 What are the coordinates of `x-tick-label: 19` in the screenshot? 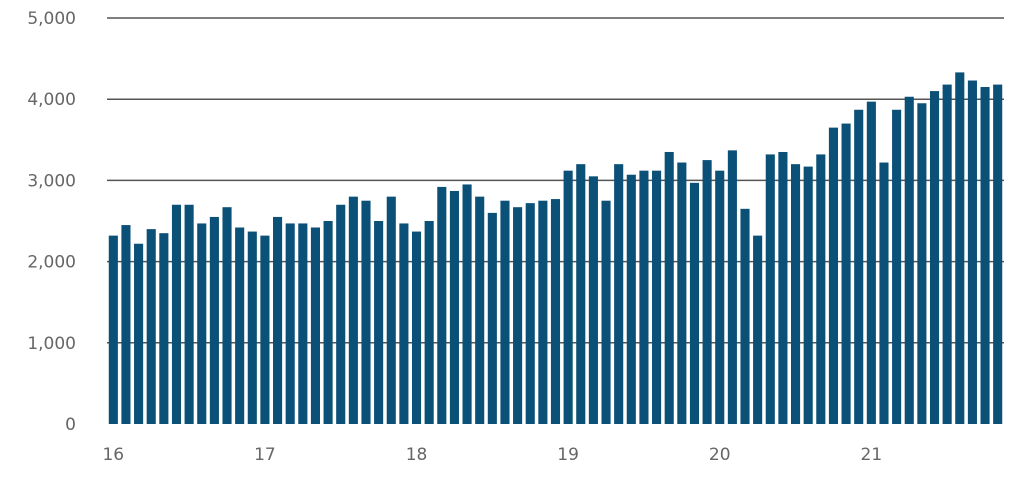 It's located at (568, 455).